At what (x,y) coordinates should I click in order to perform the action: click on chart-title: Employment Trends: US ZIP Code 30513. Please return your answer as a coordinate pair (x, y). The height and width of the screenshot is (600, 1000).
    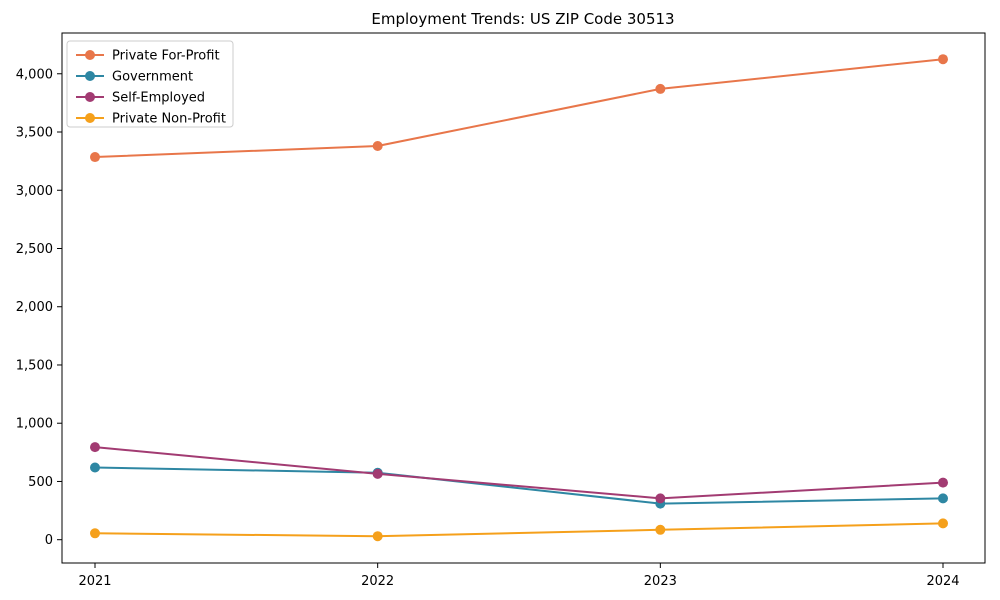
    Looking at the image, I should click on (522, 19).